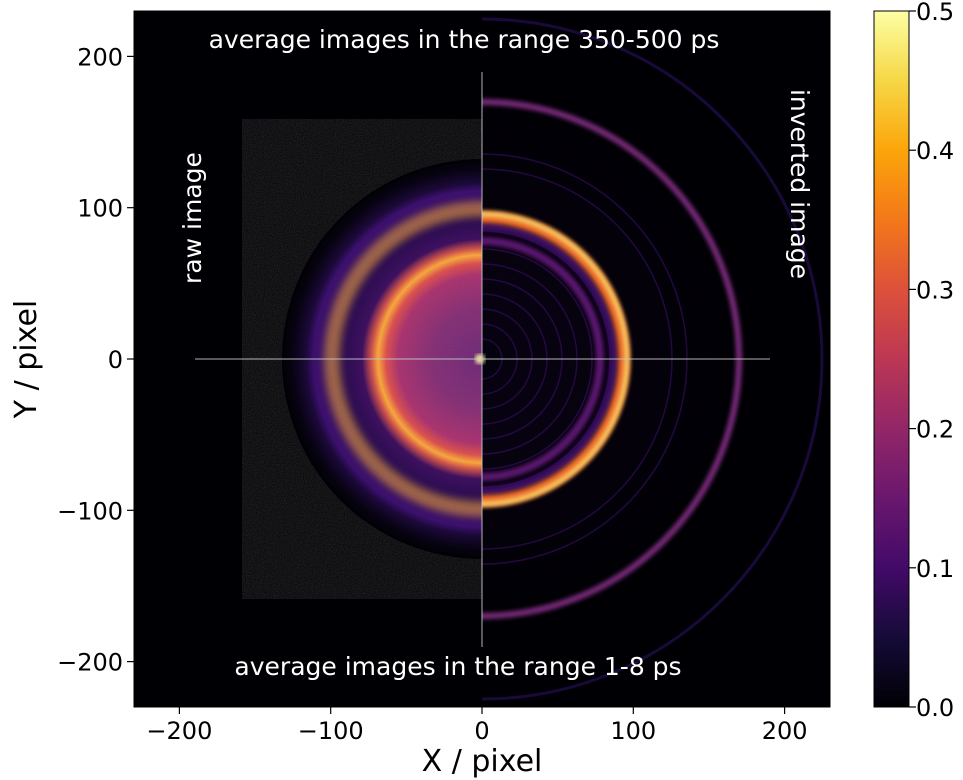 The image size is (963, 780). Describe the element at coordinates (935, 151) in the screenshot. I see `colorbar-tick-label: 0.4` at that location.